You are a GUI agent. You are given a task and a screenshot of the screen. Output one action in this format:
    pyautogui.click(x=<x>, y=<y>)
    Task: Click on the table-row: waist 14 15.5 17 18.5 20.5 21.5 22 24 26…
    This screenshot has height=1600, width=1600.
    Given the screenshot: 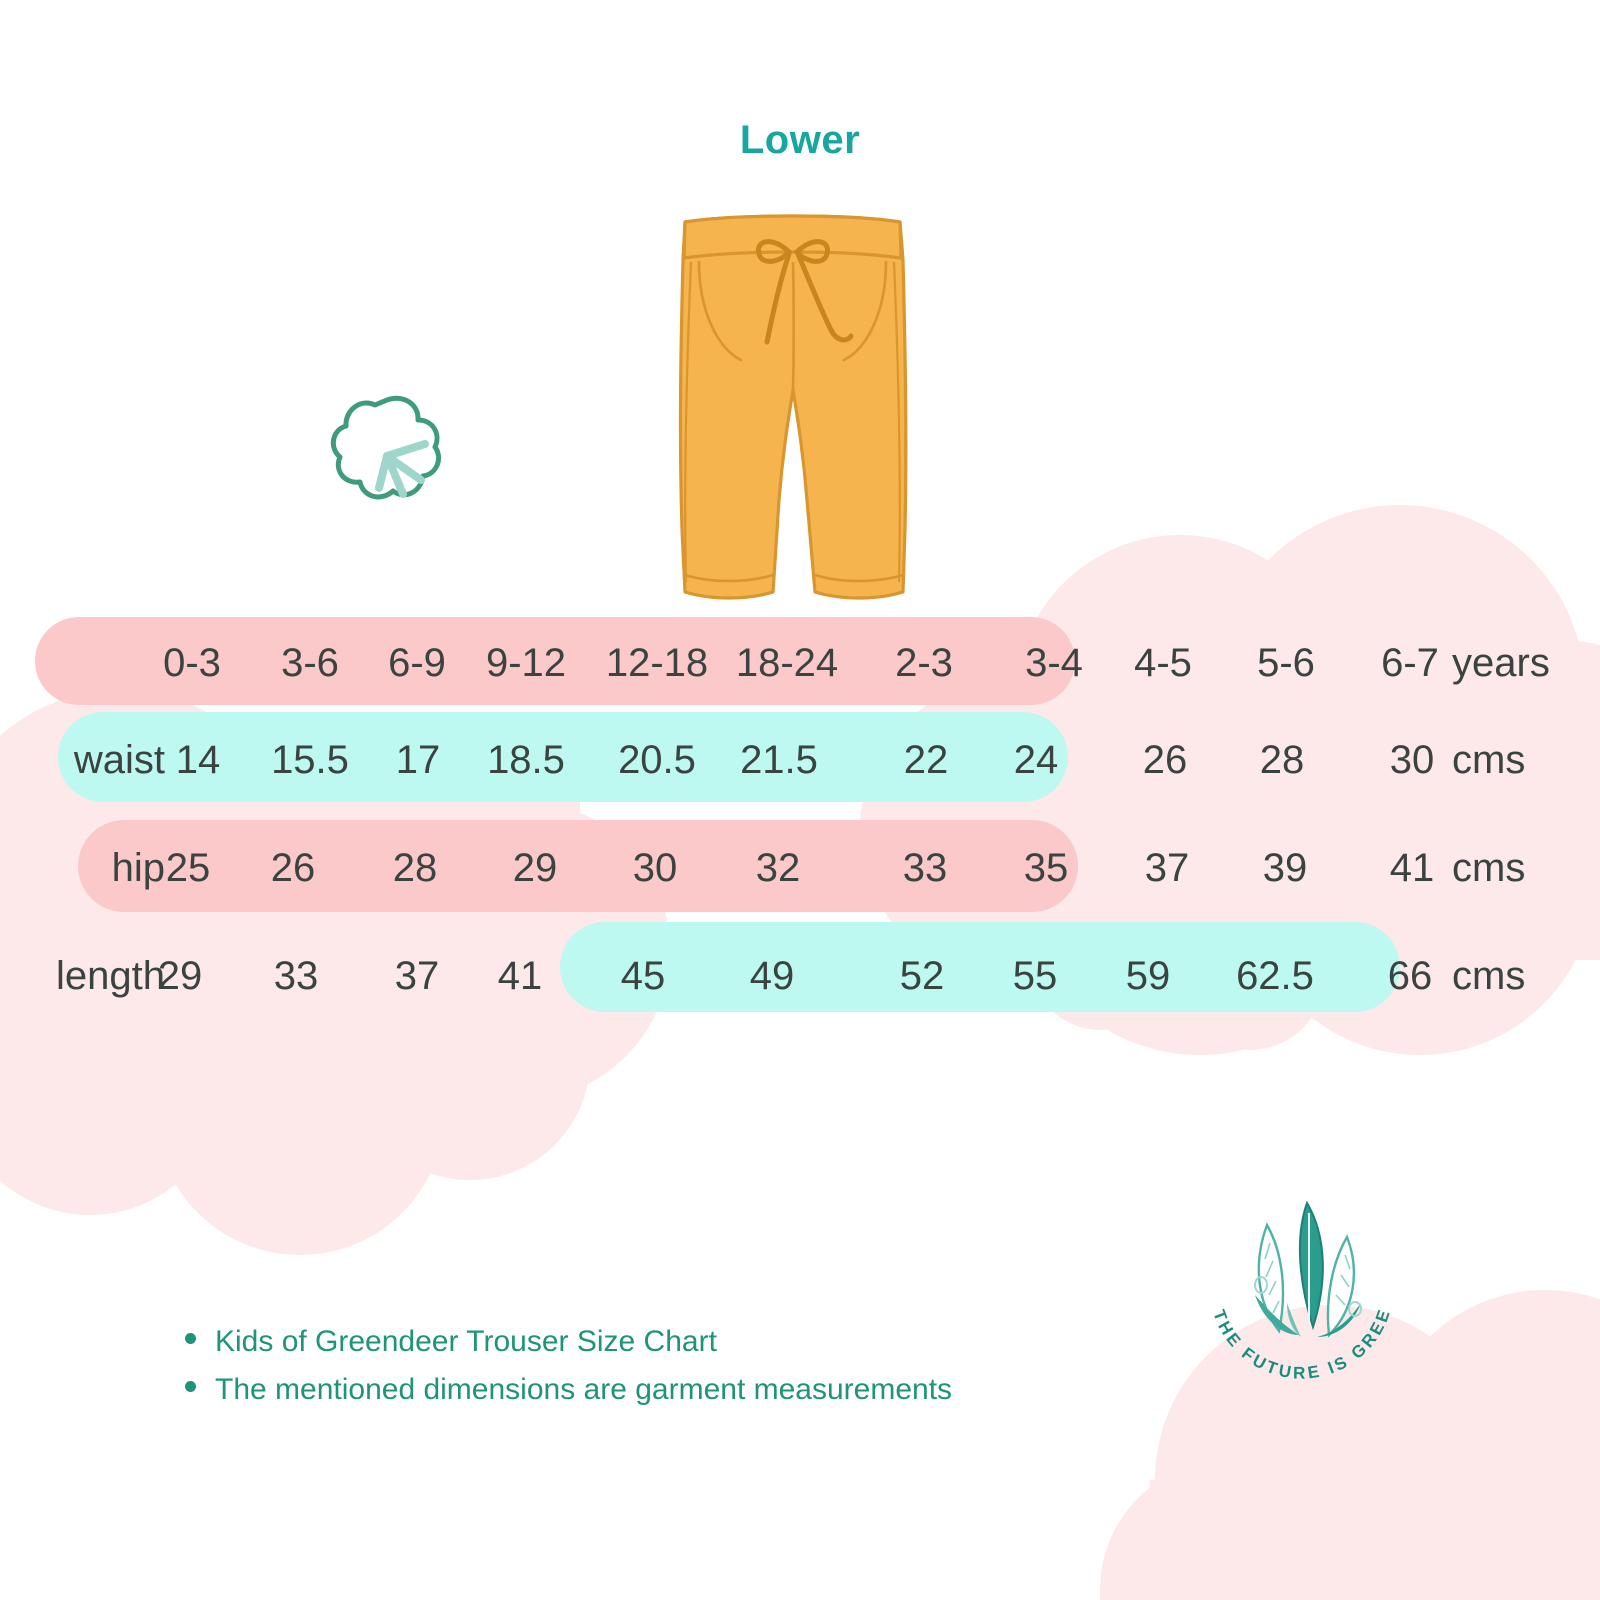 What is the action you would take?
    pyautogui.click(x=800, y=760)
    